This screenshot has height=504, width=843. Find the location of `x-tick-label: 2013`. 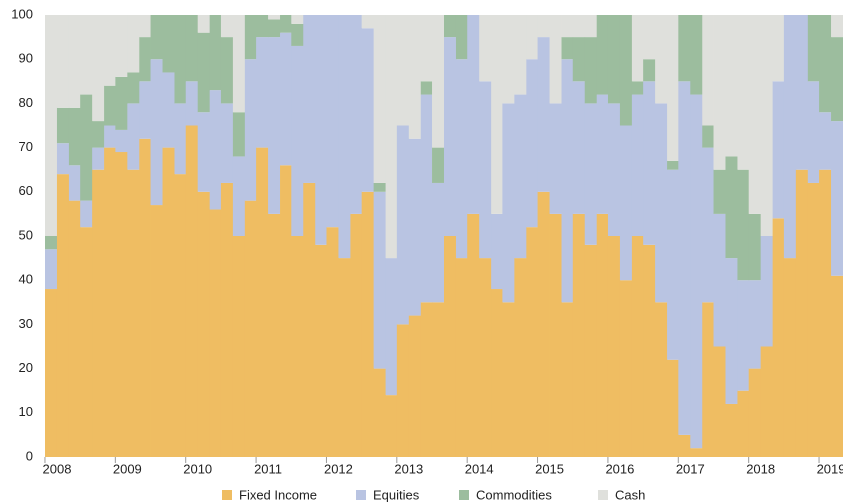

x-tick-label: 2013 is located at coordinates (408, 468).